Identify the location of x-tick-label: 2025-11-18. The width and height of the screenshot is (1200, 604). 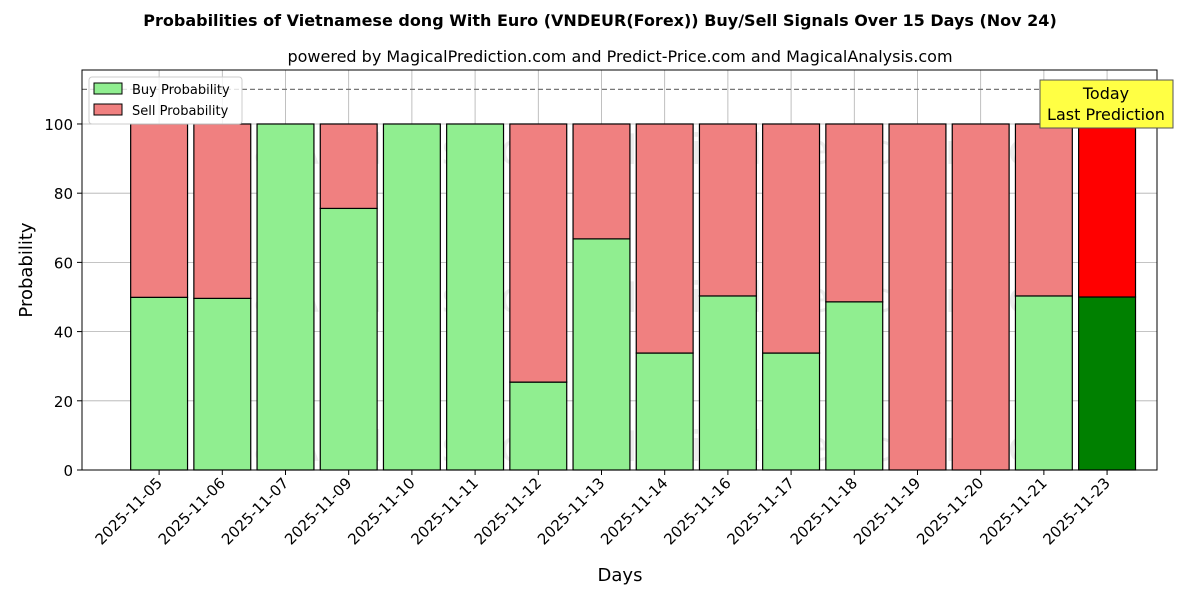
(824, 511).